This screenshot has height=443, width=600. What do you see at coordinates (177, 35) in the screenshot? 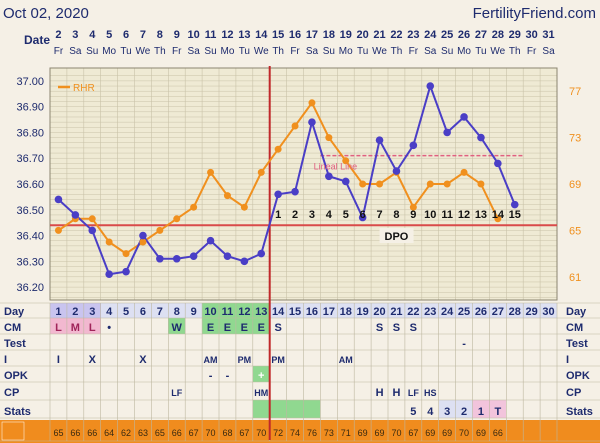
I see `date-label: 9` at bounding box center [177, 35].